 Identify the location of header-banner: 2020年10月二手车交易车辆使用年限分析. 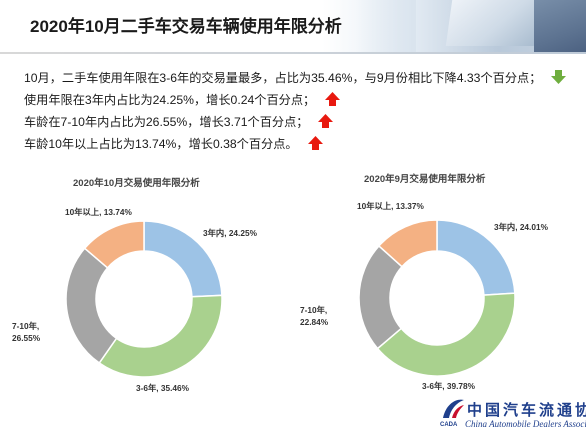
(293, 26).